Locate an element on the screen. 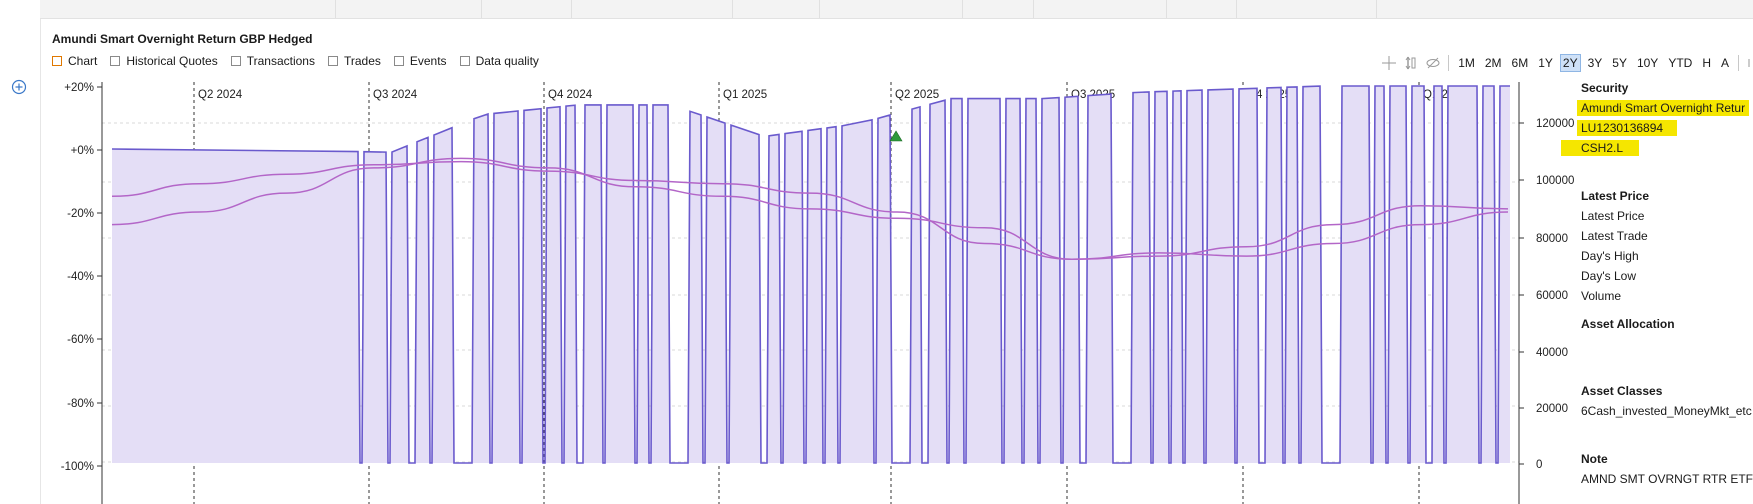 Image resolution: width=1753 pixels, height=504 pixels. crosshair-icon is located at coordinates (1389, 63).